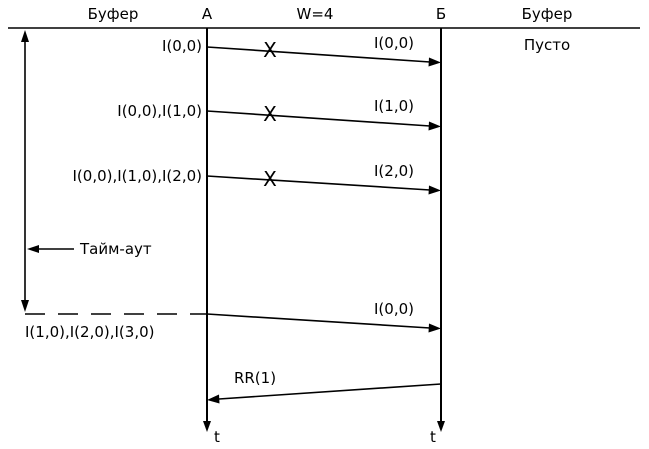  I want to click on station-a-header: A, so click(207, 14).